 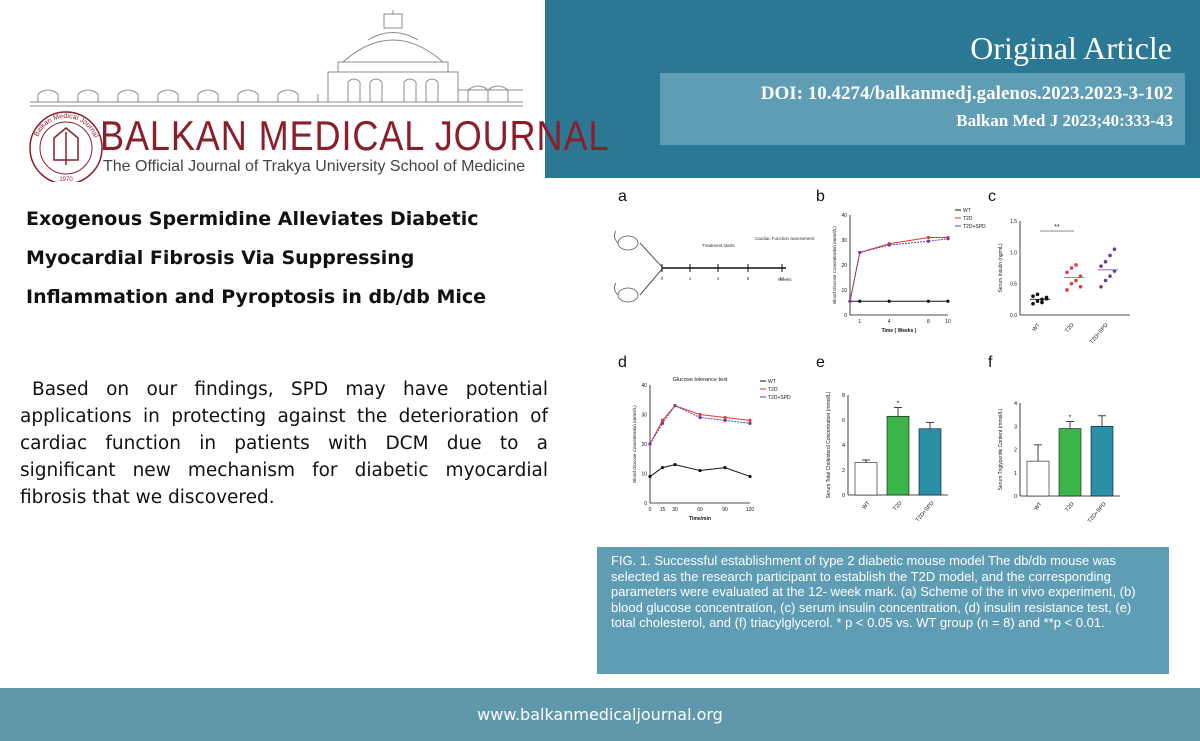 What do you see at coordinates (1013, 316) in the screenshot?
I see `y-tick-label: 0.0` at bounding box center [1013, 316].